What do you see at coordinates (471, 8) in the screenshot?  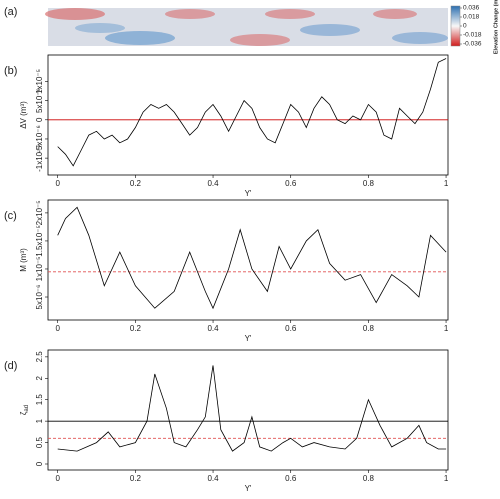 I see `colorbar-tick-label: 0.036` at bounding box center [471, 8].